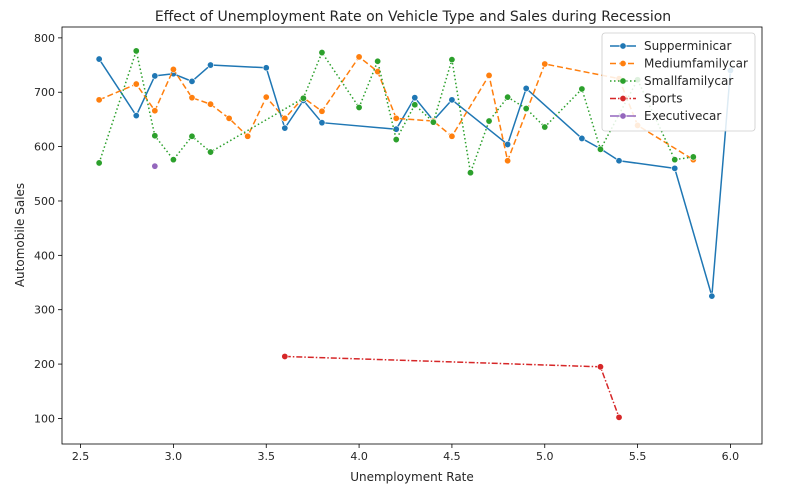 The height and width of the screenshot is (491, 811). What do you see at coordinates (44, 92) in the screenshot?
I see `y-tick-label: 700` at bounding box center [44, 92].